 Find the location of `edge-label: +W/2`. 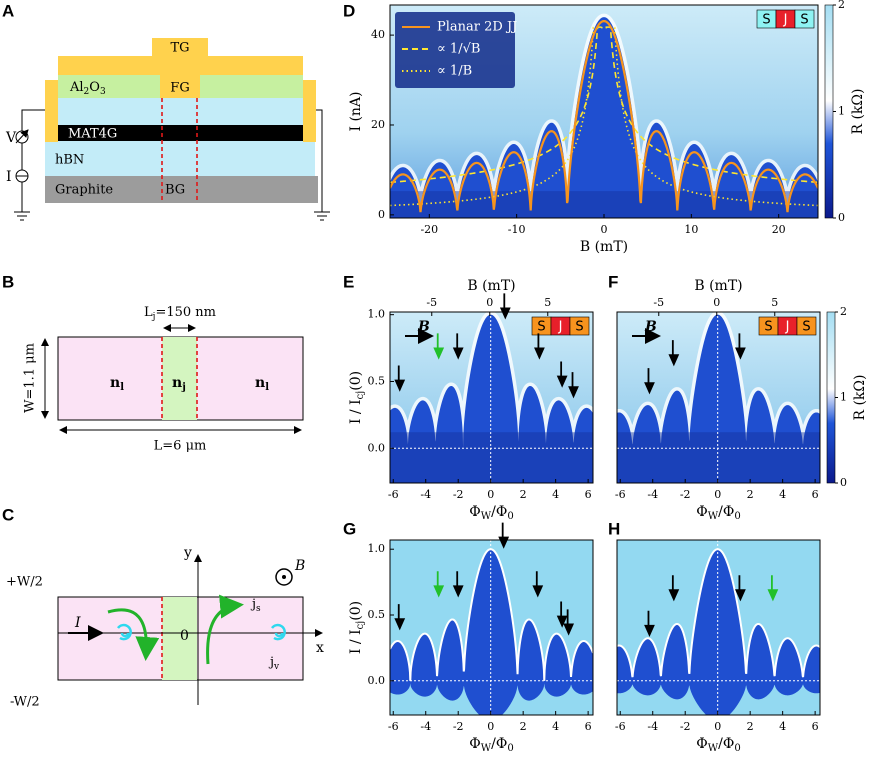

edge-label: +W/2 is located at coordinates (24, 582).